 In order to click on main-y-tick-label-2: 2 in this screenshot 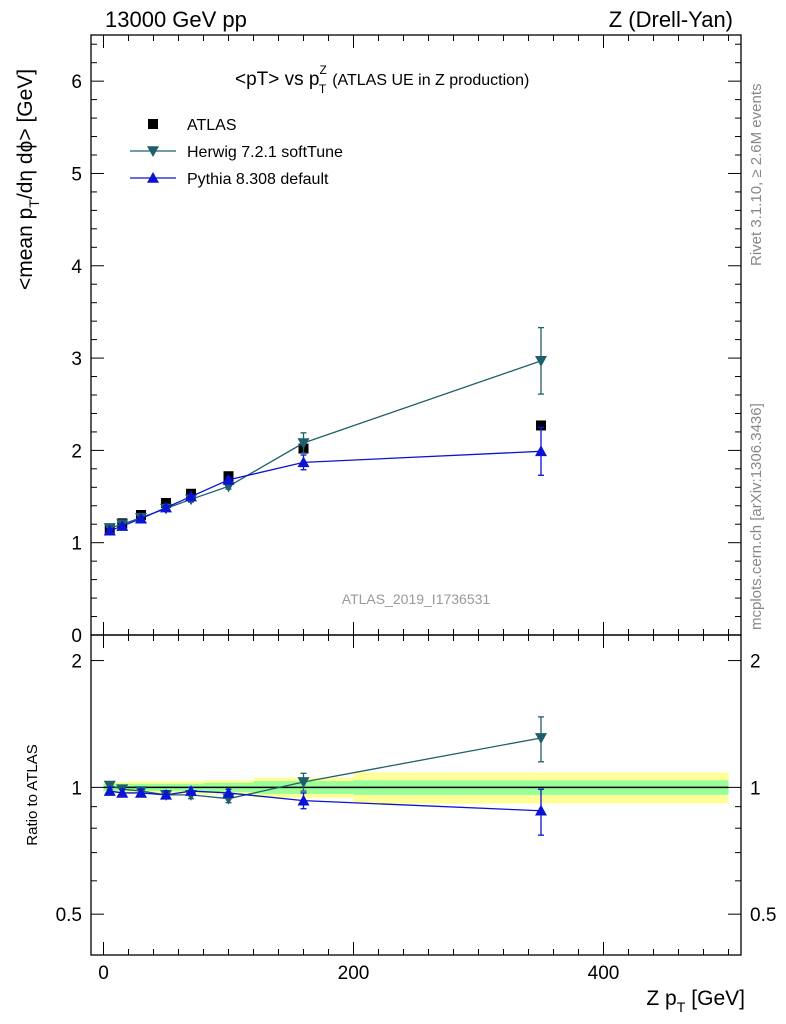, I will do `click(76, 451)`.